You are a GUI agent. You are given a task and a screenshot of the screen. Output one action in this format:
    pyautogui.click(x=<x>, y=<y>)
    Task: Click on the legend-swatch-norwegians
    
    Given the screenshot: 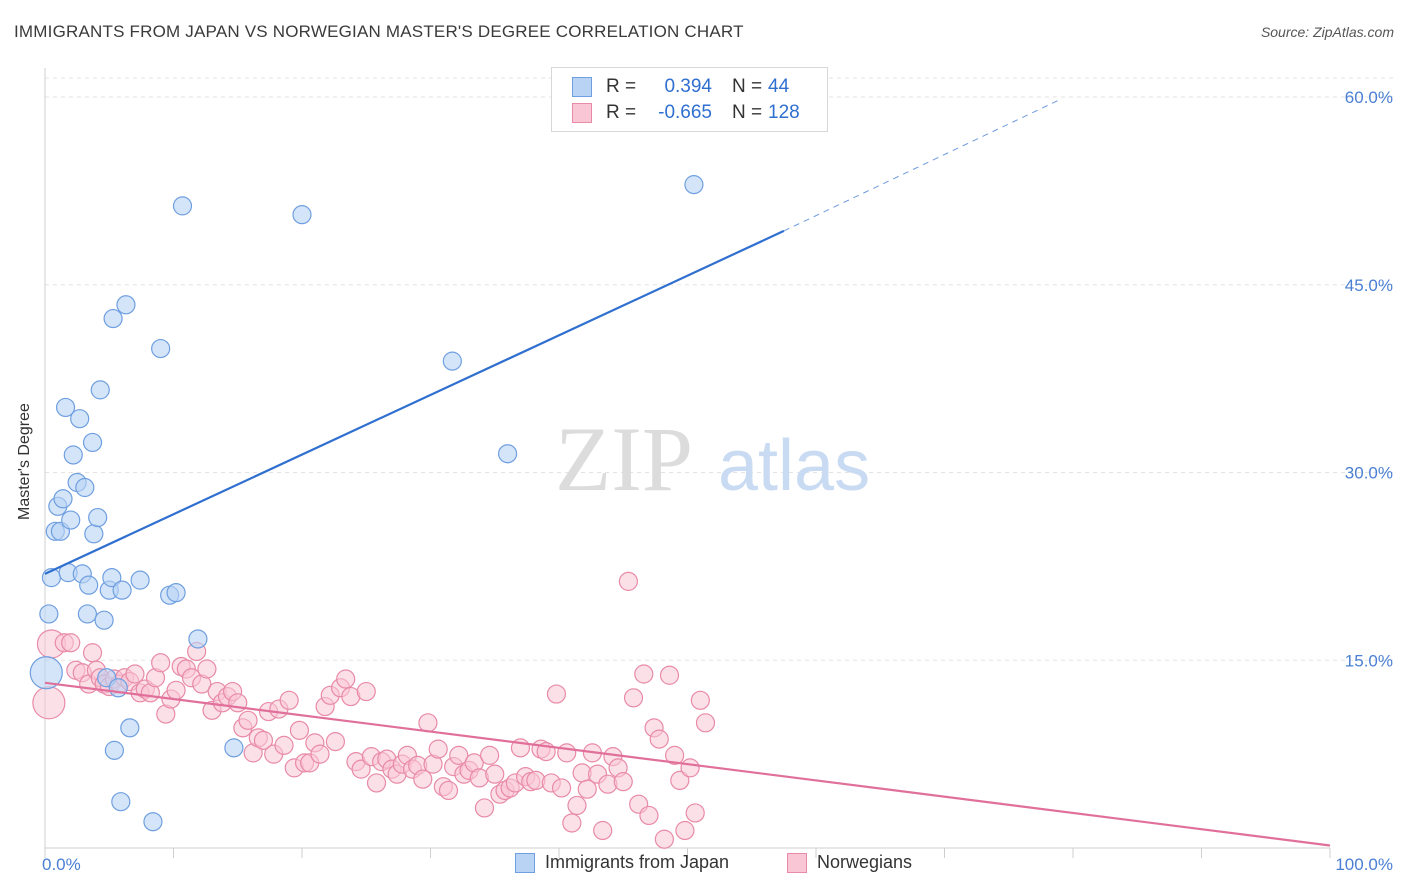 What is the action you would take?
    pyautogui.click(x=582, y=113)
    